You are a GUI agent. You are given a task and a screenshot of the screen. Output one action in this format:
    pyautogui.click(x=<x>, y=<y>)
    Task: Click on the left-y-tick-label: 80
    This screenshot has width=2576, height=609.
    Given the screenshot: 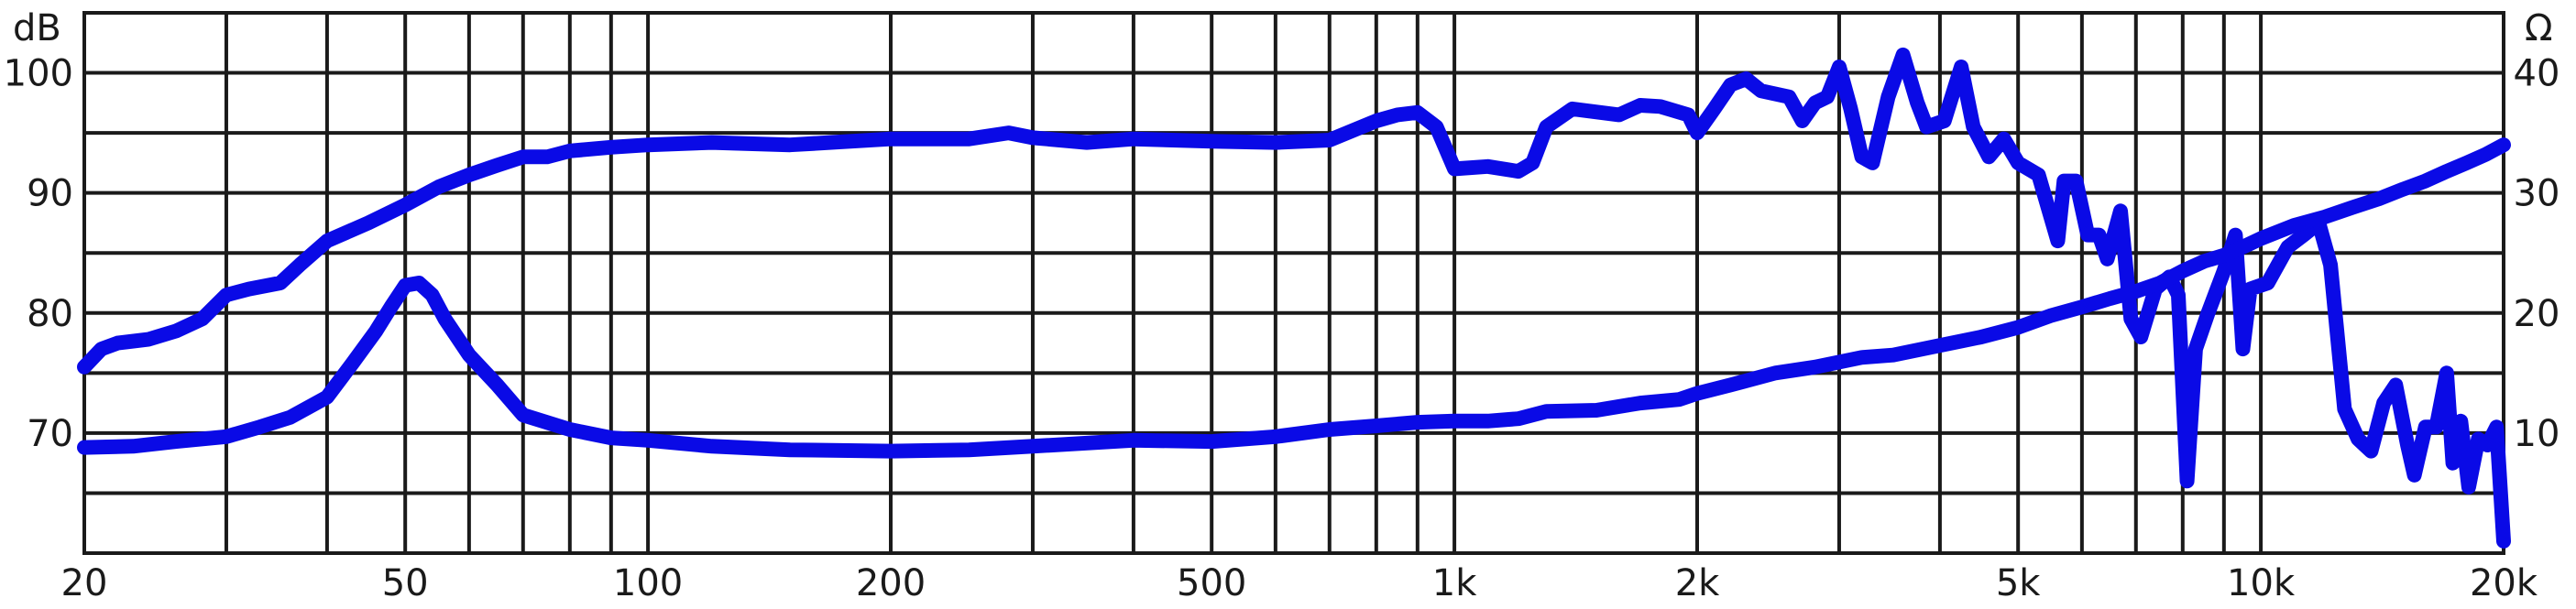 What is the action you would take?
    pyautogui.click(x=50, y=314)
    